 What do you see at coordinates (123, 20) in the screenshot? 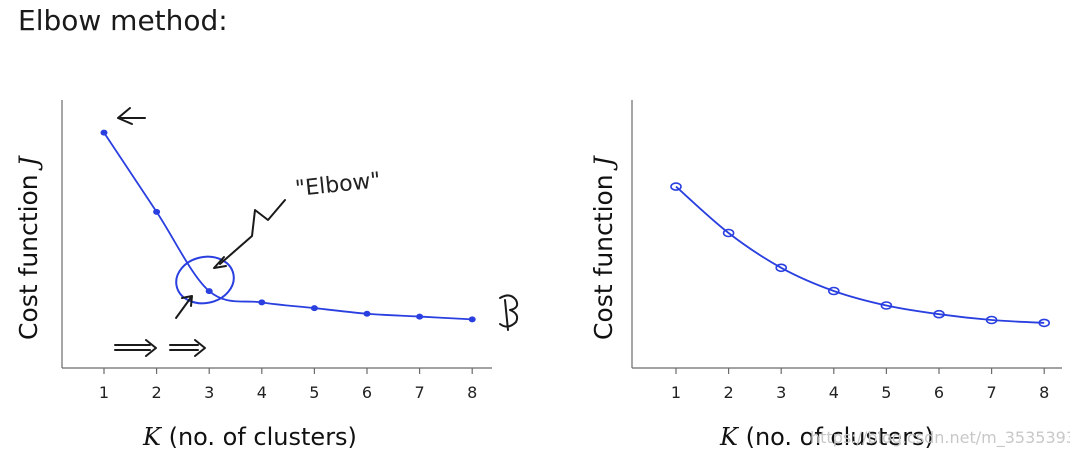
I see `page-title: Elbow method:` at bounding box center [123, 20].